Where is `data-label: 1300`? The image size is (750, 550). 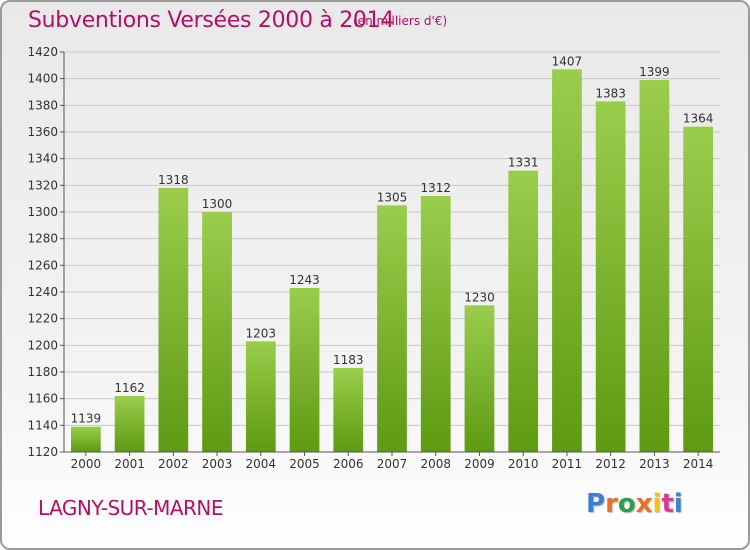
data-label: 1300 is located at coordinates (217, 204).